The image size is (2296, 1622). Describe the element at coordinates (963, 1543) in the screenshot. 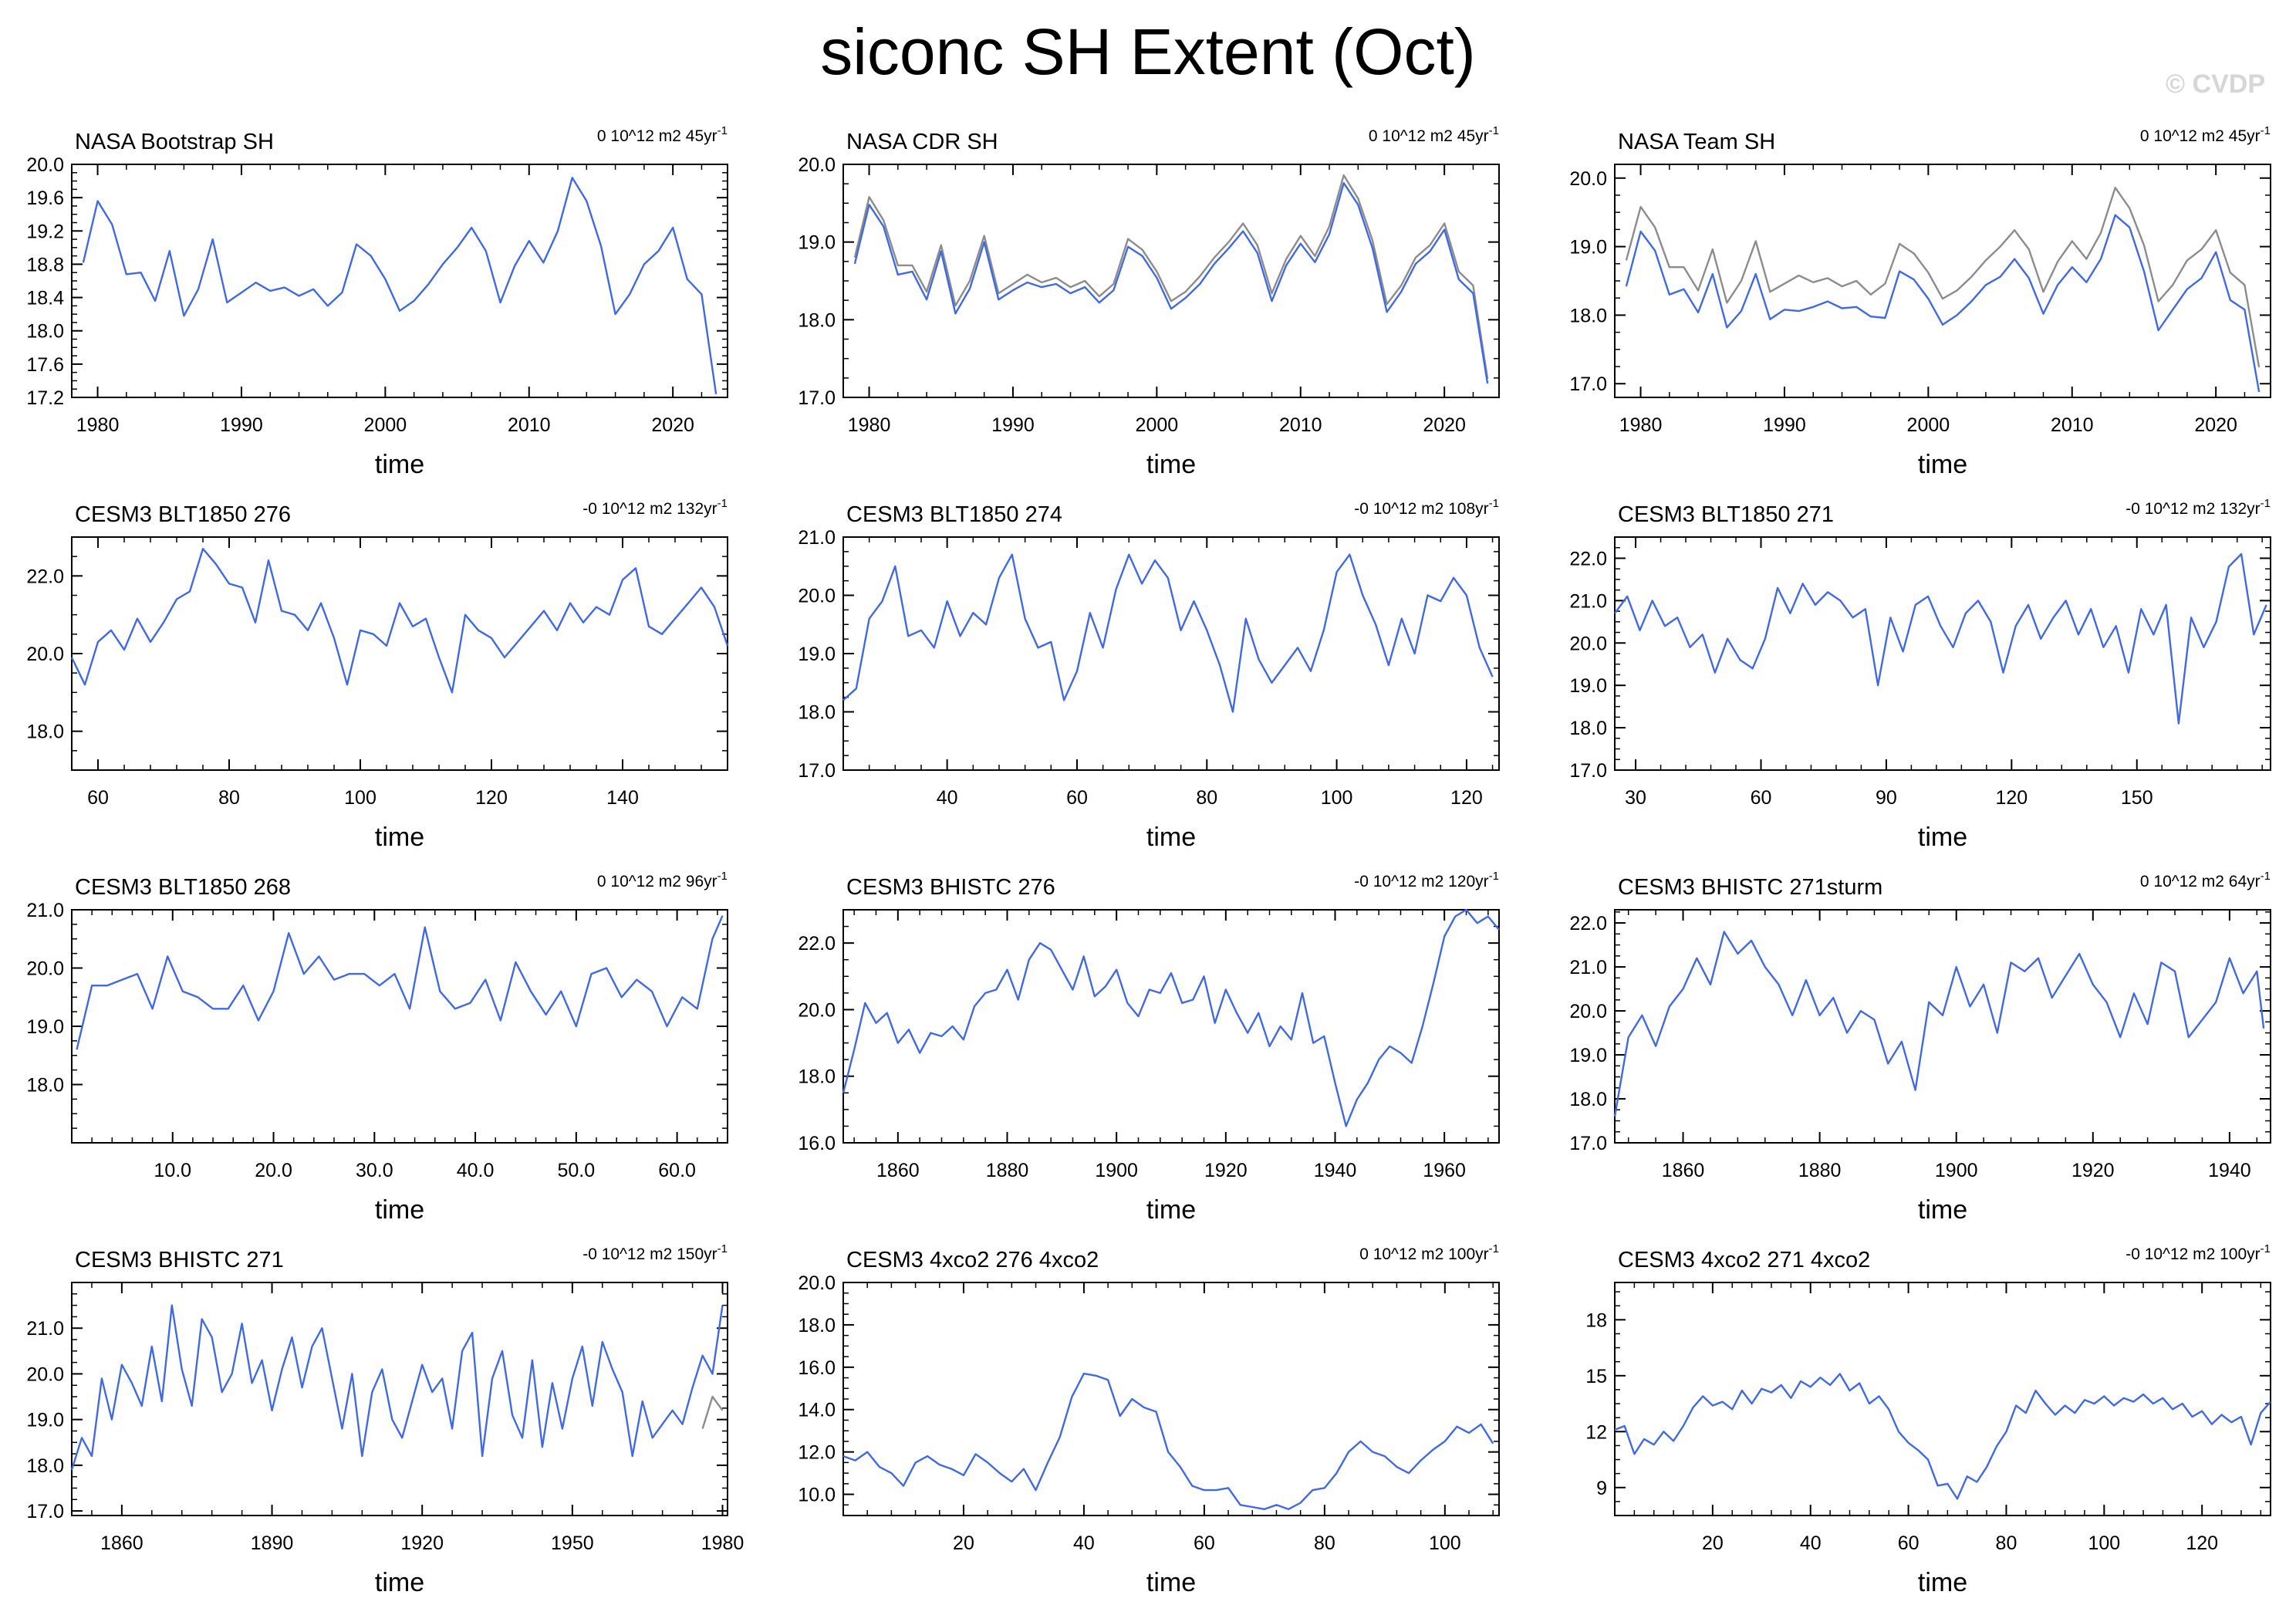

I see `x-tick-label: 20` at that location.